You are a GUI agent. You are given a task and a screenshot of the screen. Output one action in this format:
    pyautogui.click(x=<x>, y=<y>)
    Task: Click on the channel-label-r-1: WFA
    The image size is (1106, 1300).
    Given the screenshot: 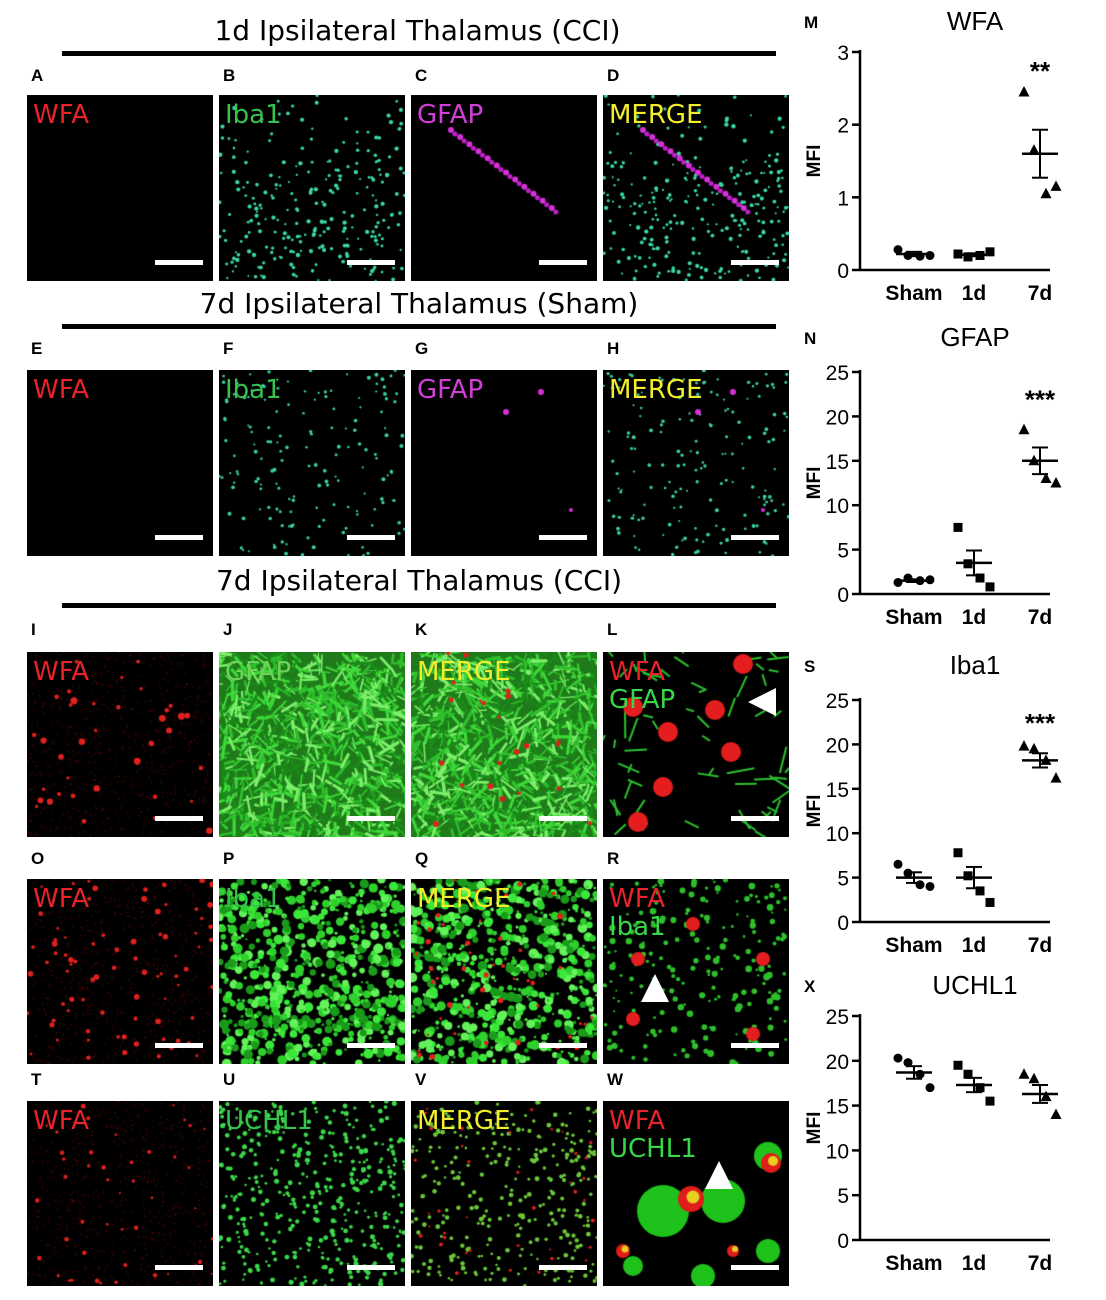 What is the action you would take?
    pyautogui.click(x=637, y=899)
    